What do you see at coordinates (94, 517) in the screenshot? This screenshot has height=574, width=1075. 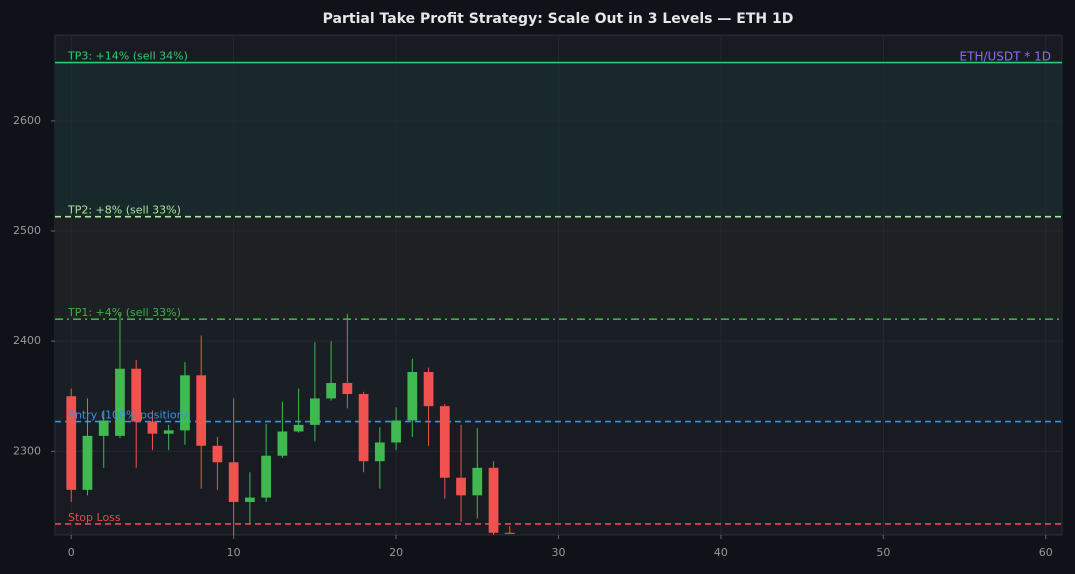 I see `level-label: Stop Loss` at bounding box center [94, 517].